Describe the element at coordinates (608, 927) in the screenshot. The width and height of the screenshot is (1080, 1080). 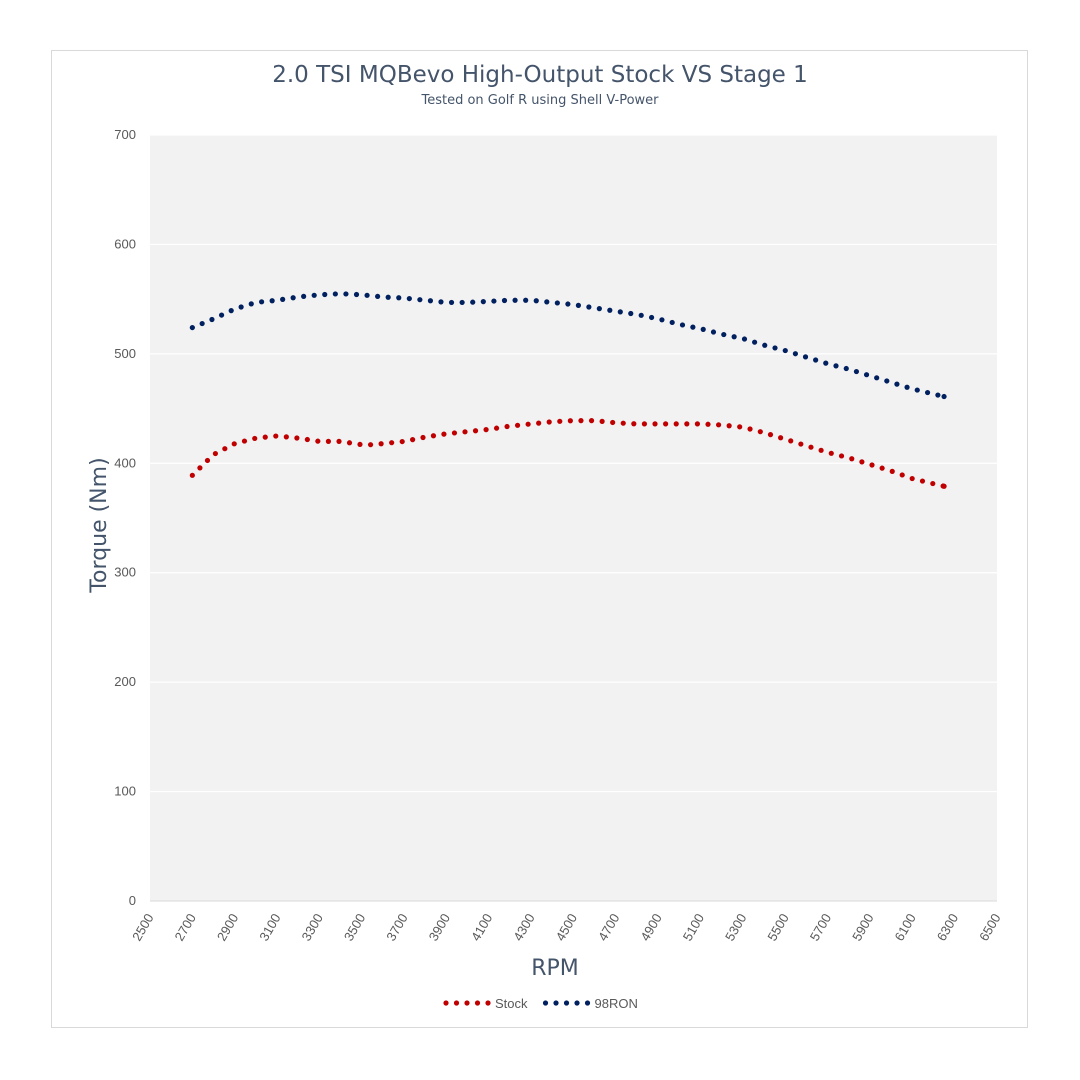
I see `x-tick-label: 4700` at that location.